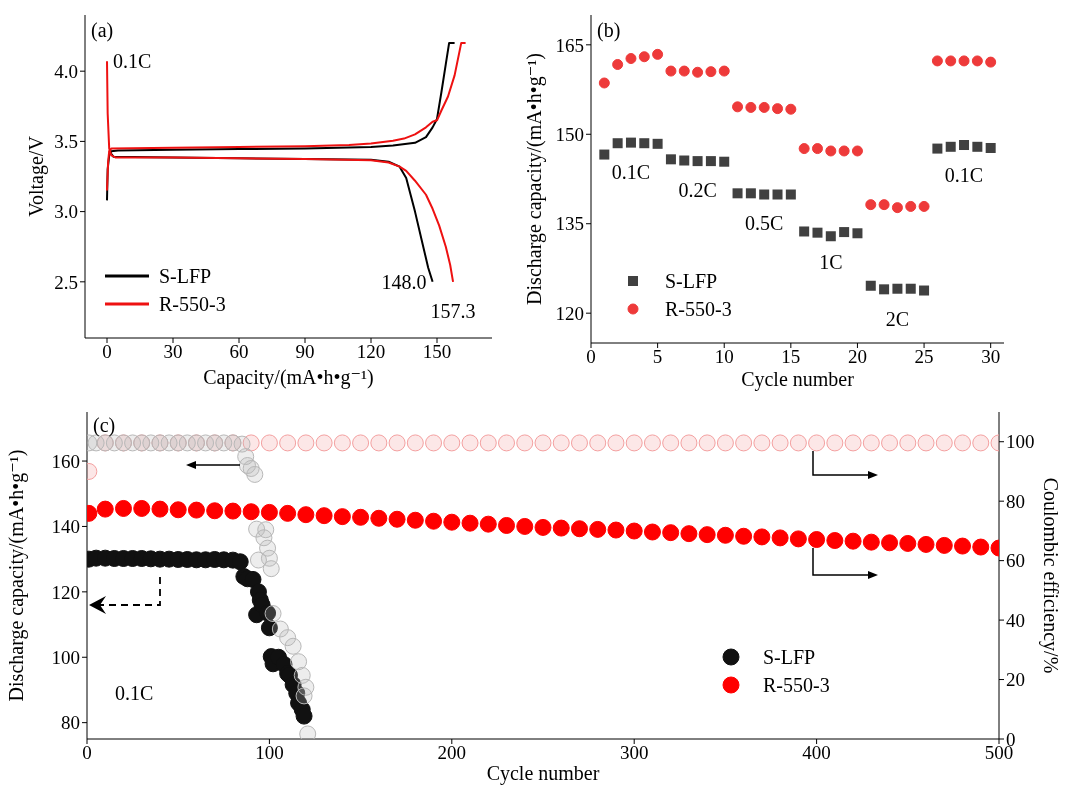 Image resolution: width=1065 pixels, height=791 pixels. Describe the element at coordinates (173, 352) in the screenshot. I see `x-tick-label: 30` at that location.